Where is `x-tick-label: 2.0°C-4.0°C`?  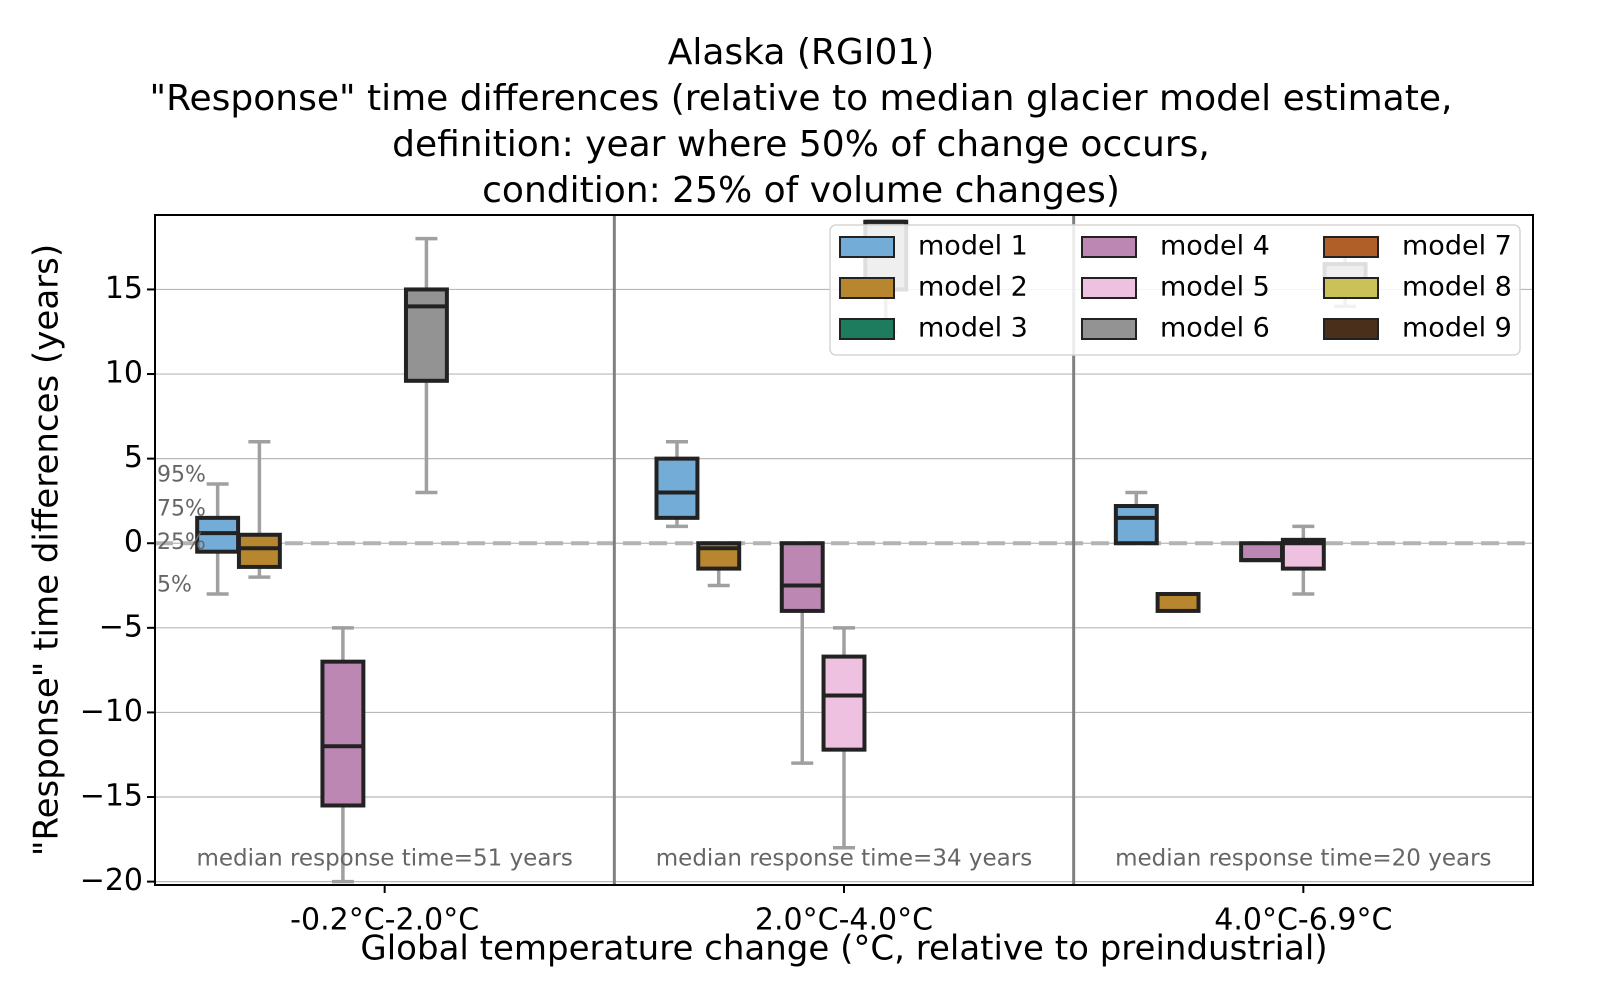
x-tick-label: 2.0°C-4.0°C is located at coordinates (844, 920).